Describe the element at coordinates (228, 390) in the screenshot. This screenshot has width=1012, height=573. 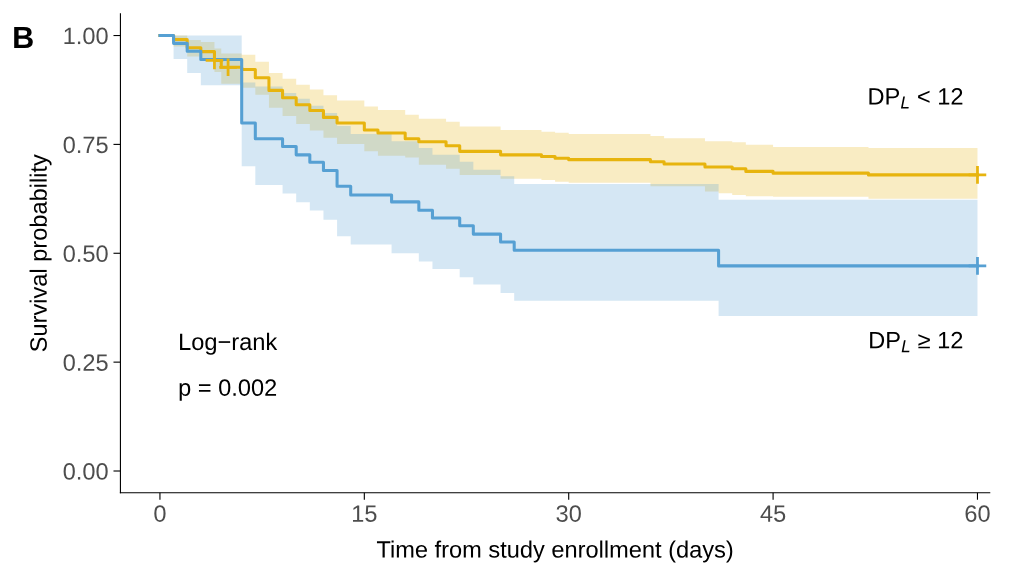
I see `annotation: p = 0.002` at that location.